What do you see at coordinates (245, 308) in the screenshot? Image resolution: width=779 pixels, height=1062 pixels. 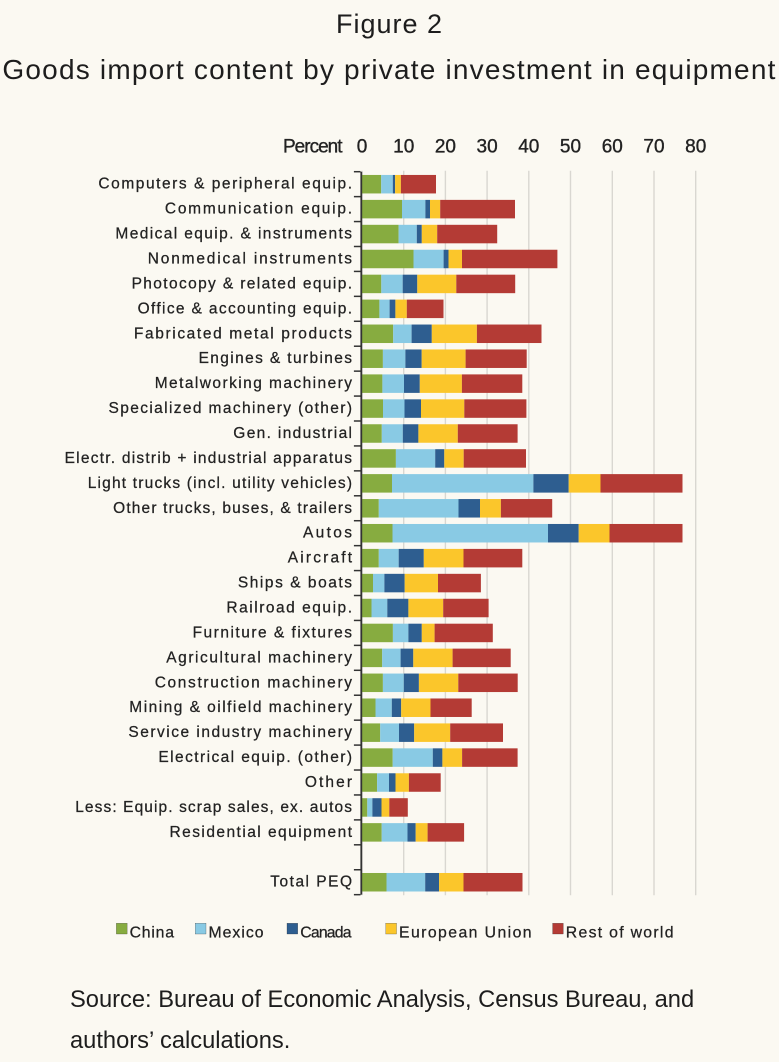 I see `svg-text: Office & accounting equip.` at bounding box center [245, 308].